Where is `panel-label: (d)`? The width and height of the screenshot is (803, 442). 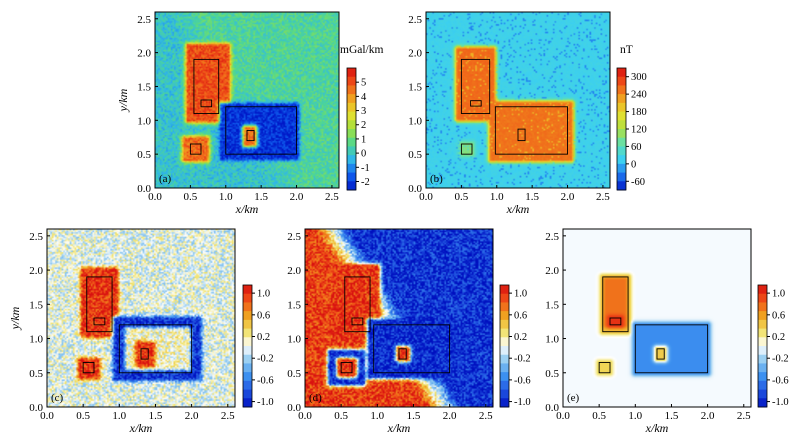
panel-label: (d) is located at coordinates (315, 398).